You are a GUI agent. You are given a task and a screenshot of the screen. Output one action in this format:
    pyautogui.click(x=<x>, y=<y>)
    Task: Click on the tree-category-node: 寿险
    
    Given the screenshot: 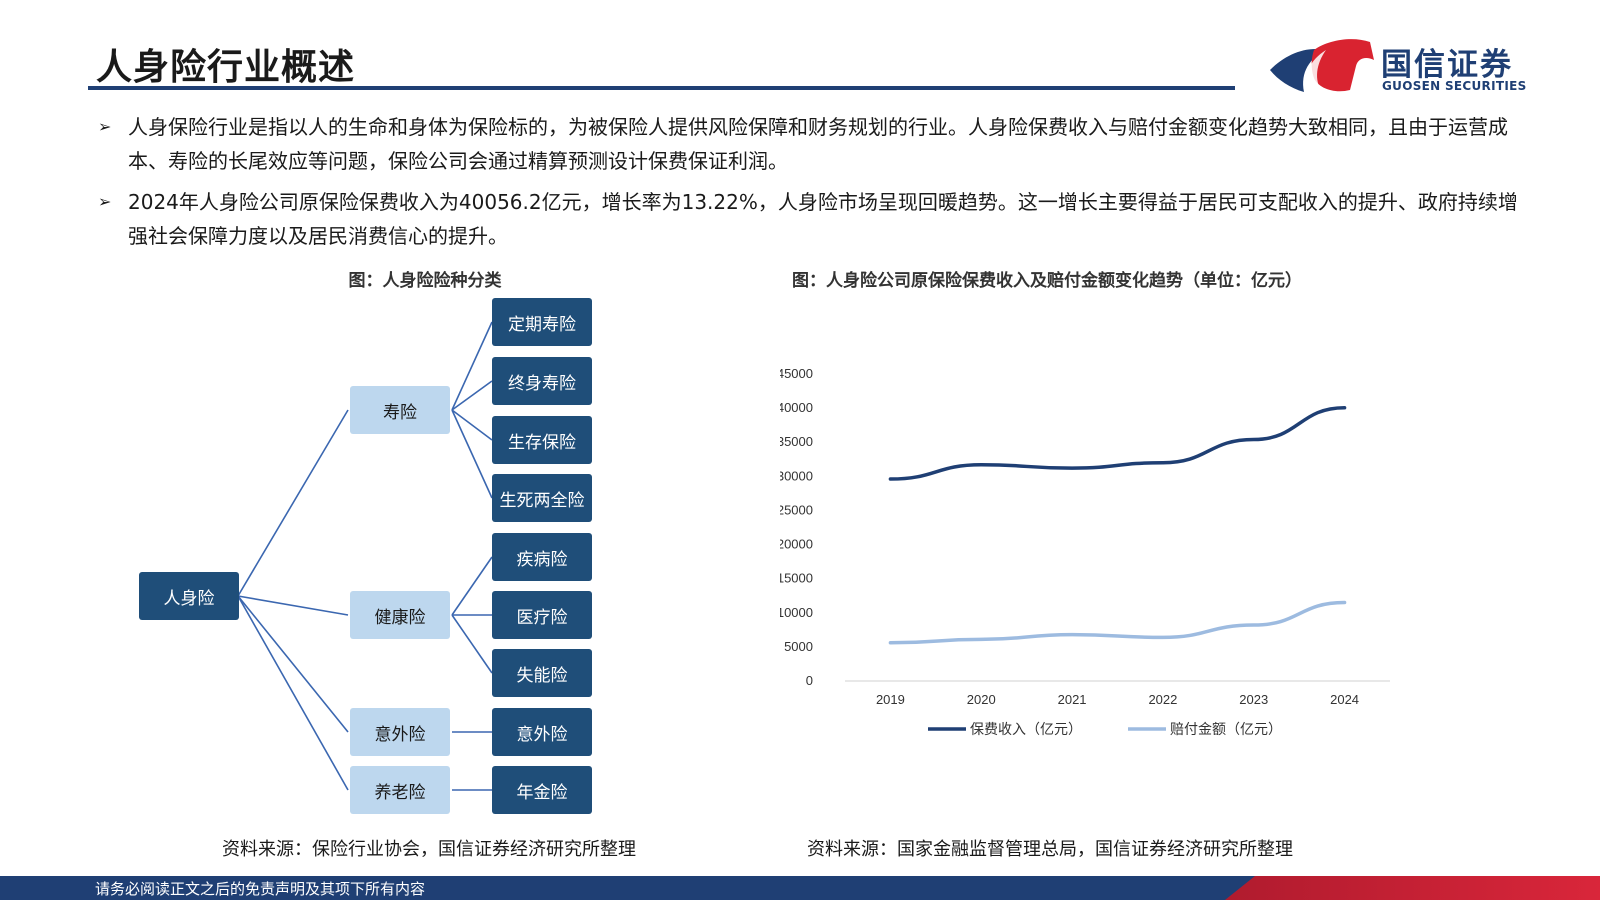 What is the action you would take?
    pyautogui.click(x=400, y=410)
    